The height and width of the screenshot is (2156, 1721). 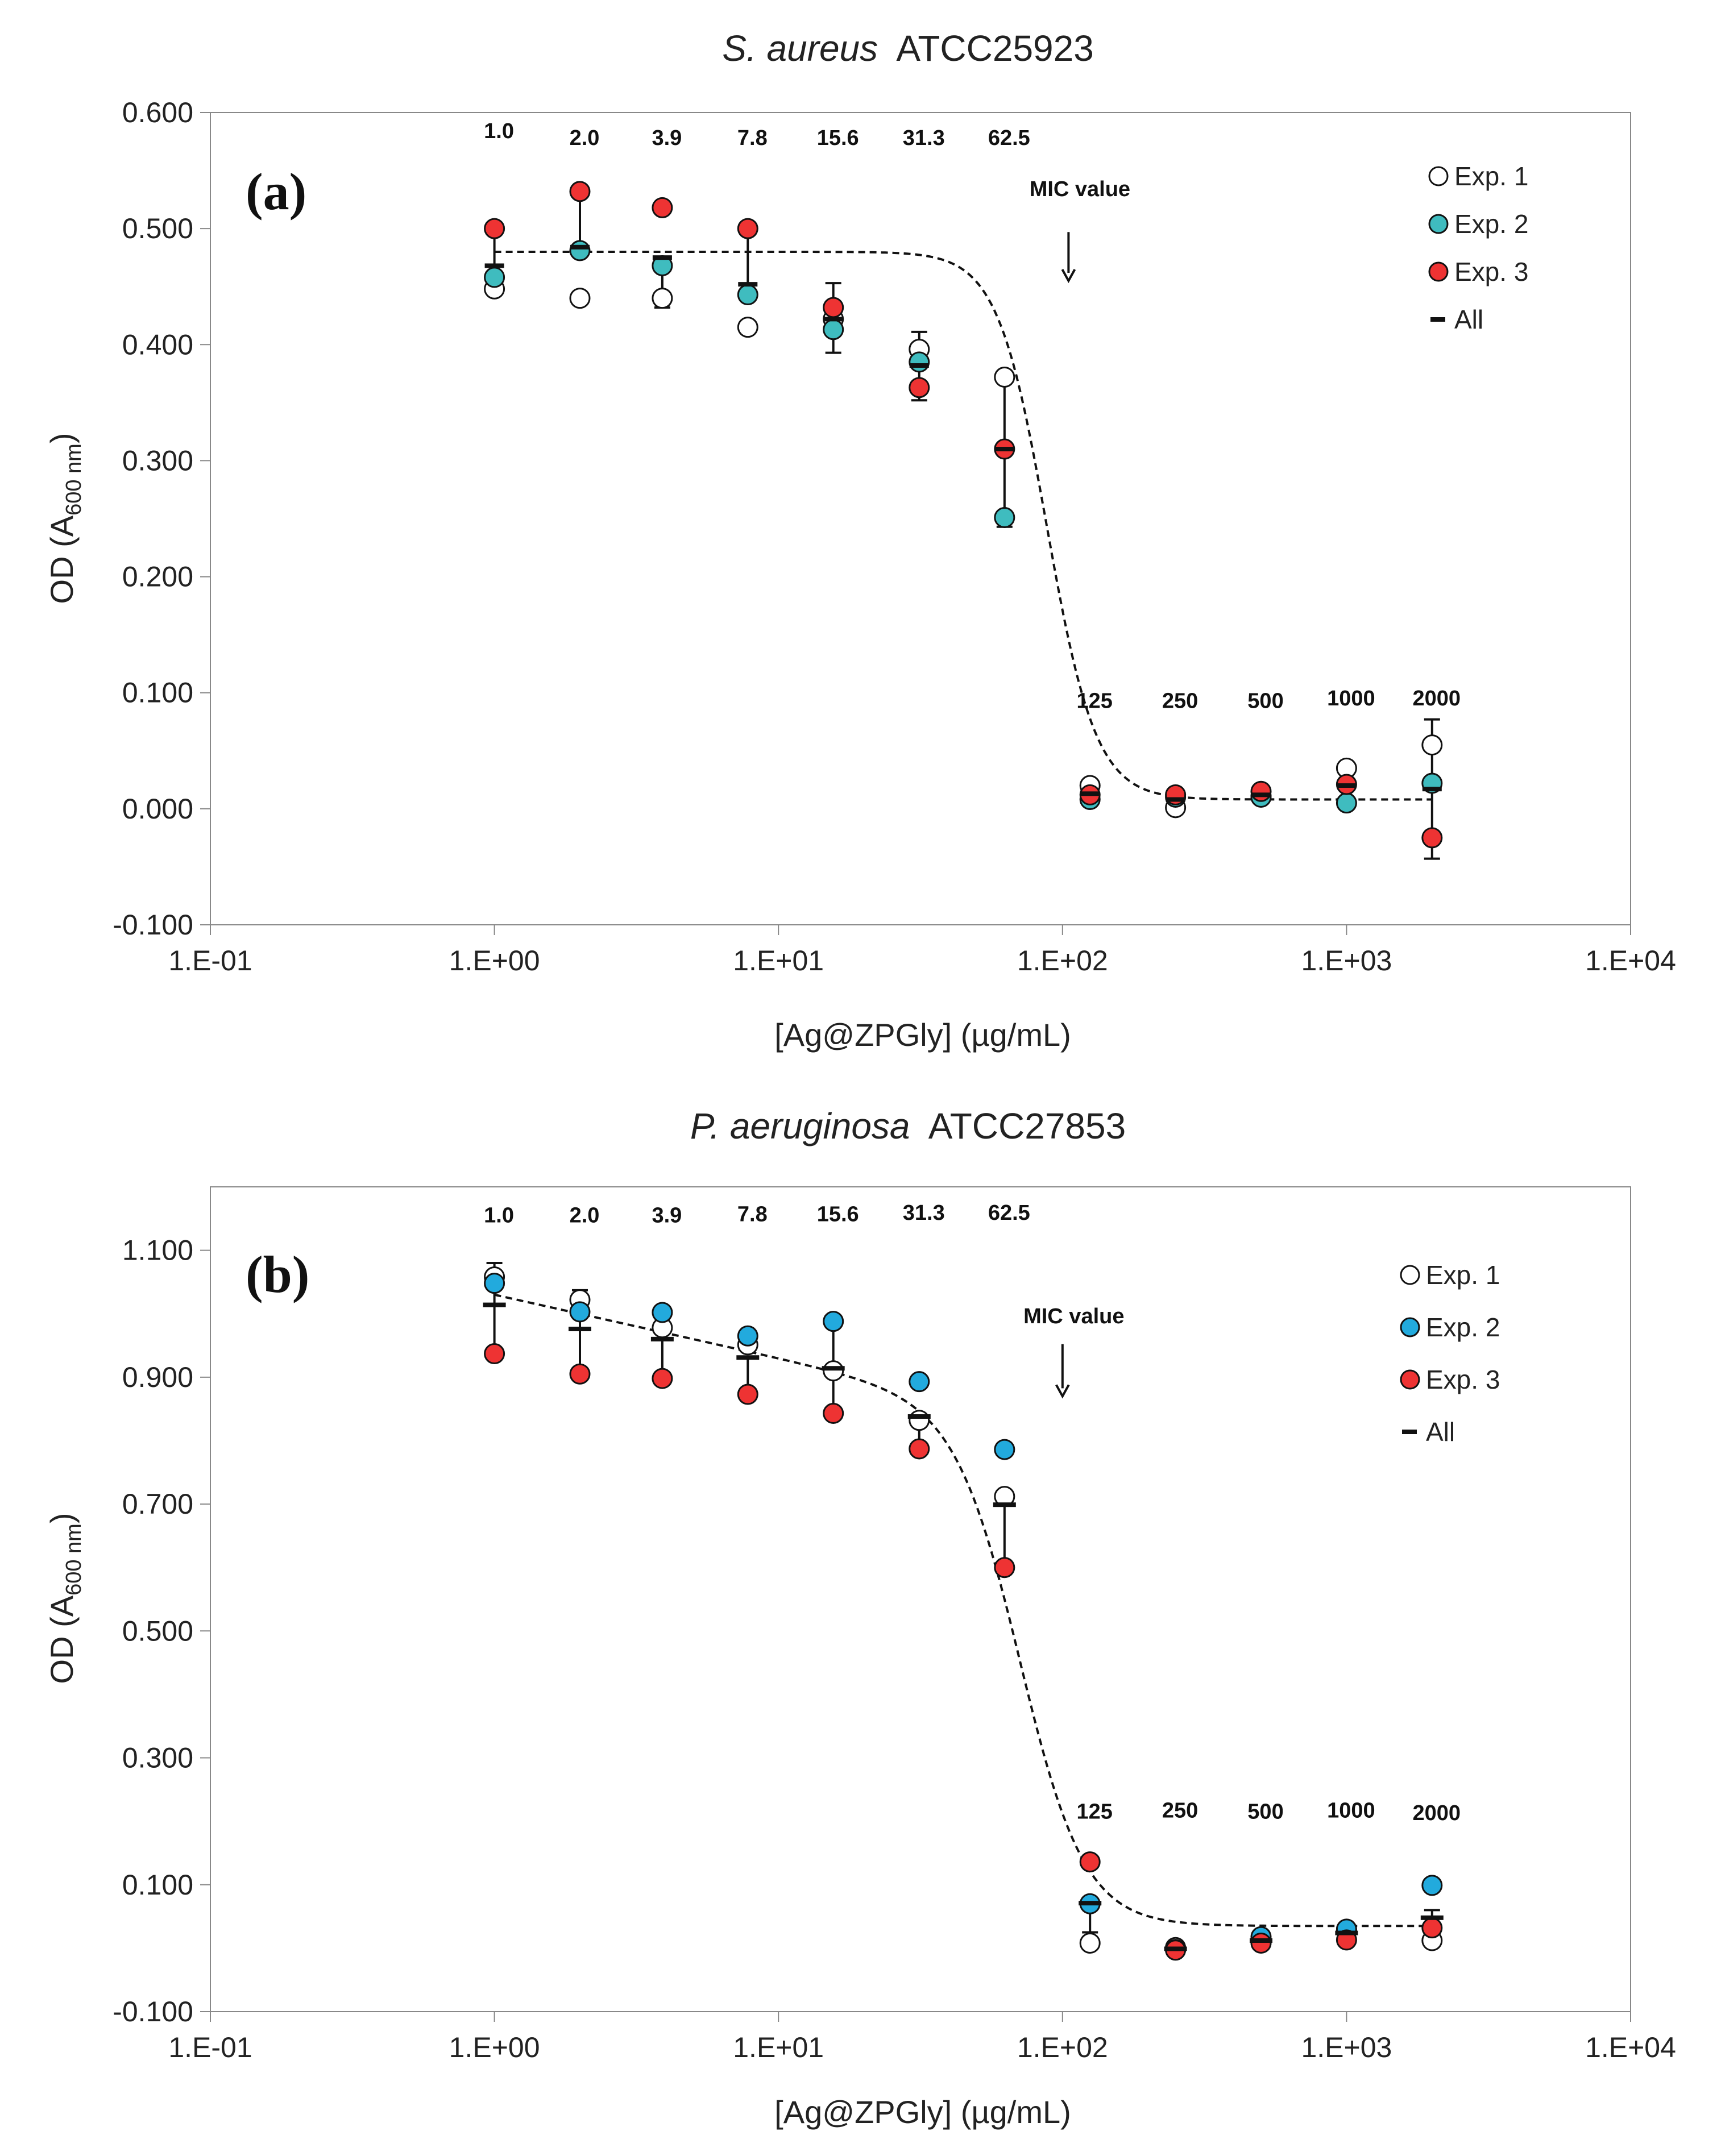 I want to click on concentration-label: 125, so click(x=1095, y=701).